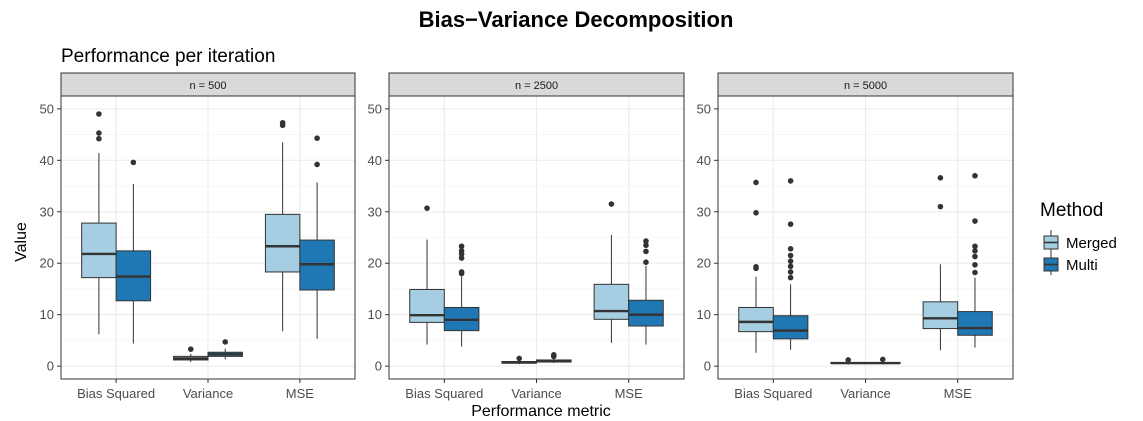 The width and height of the screenshot is (1143, 421). I want to click on legend: Method Merged Multi, so click(1078, 237).